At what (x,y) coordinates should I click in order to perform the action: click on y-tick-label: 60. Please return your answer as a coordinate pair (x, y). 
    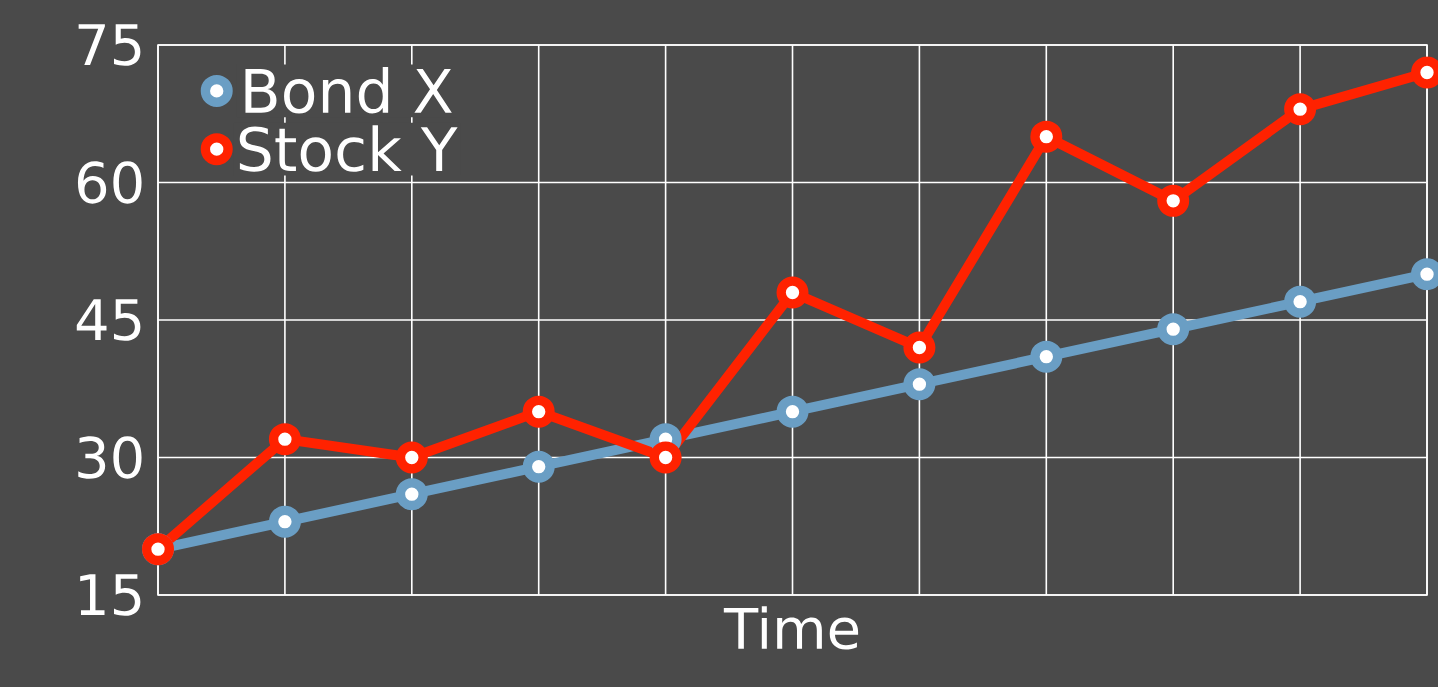
    Looking at the image, I should click on (109, 182).